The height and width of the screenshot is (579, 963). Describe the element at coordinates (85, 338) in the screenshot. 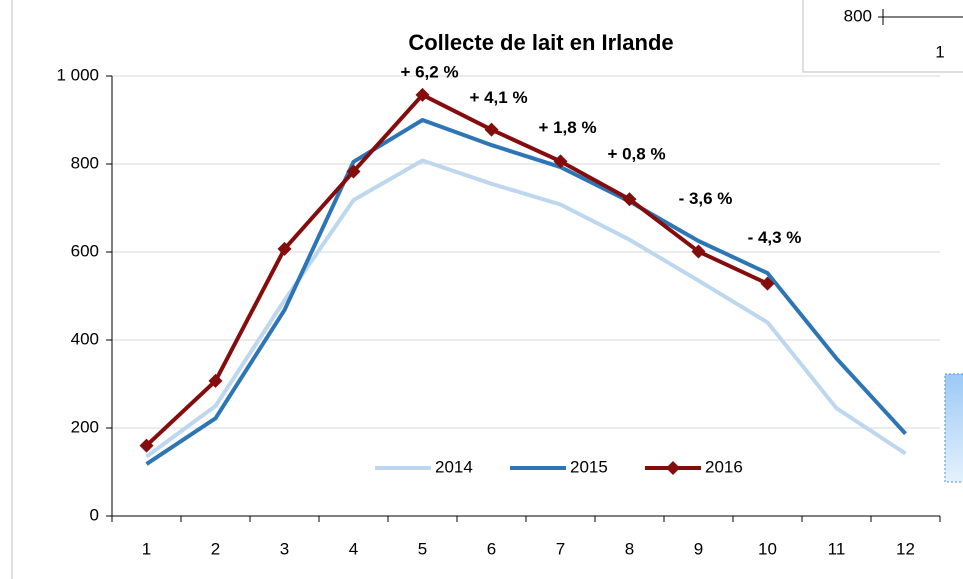

I see `y-tick-label: 400` at that location.